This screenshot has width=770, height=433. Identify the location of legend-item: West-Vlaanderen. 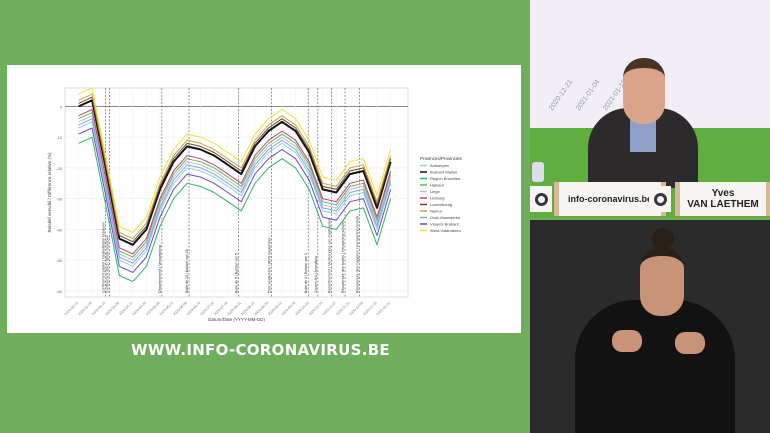
(445, 230).